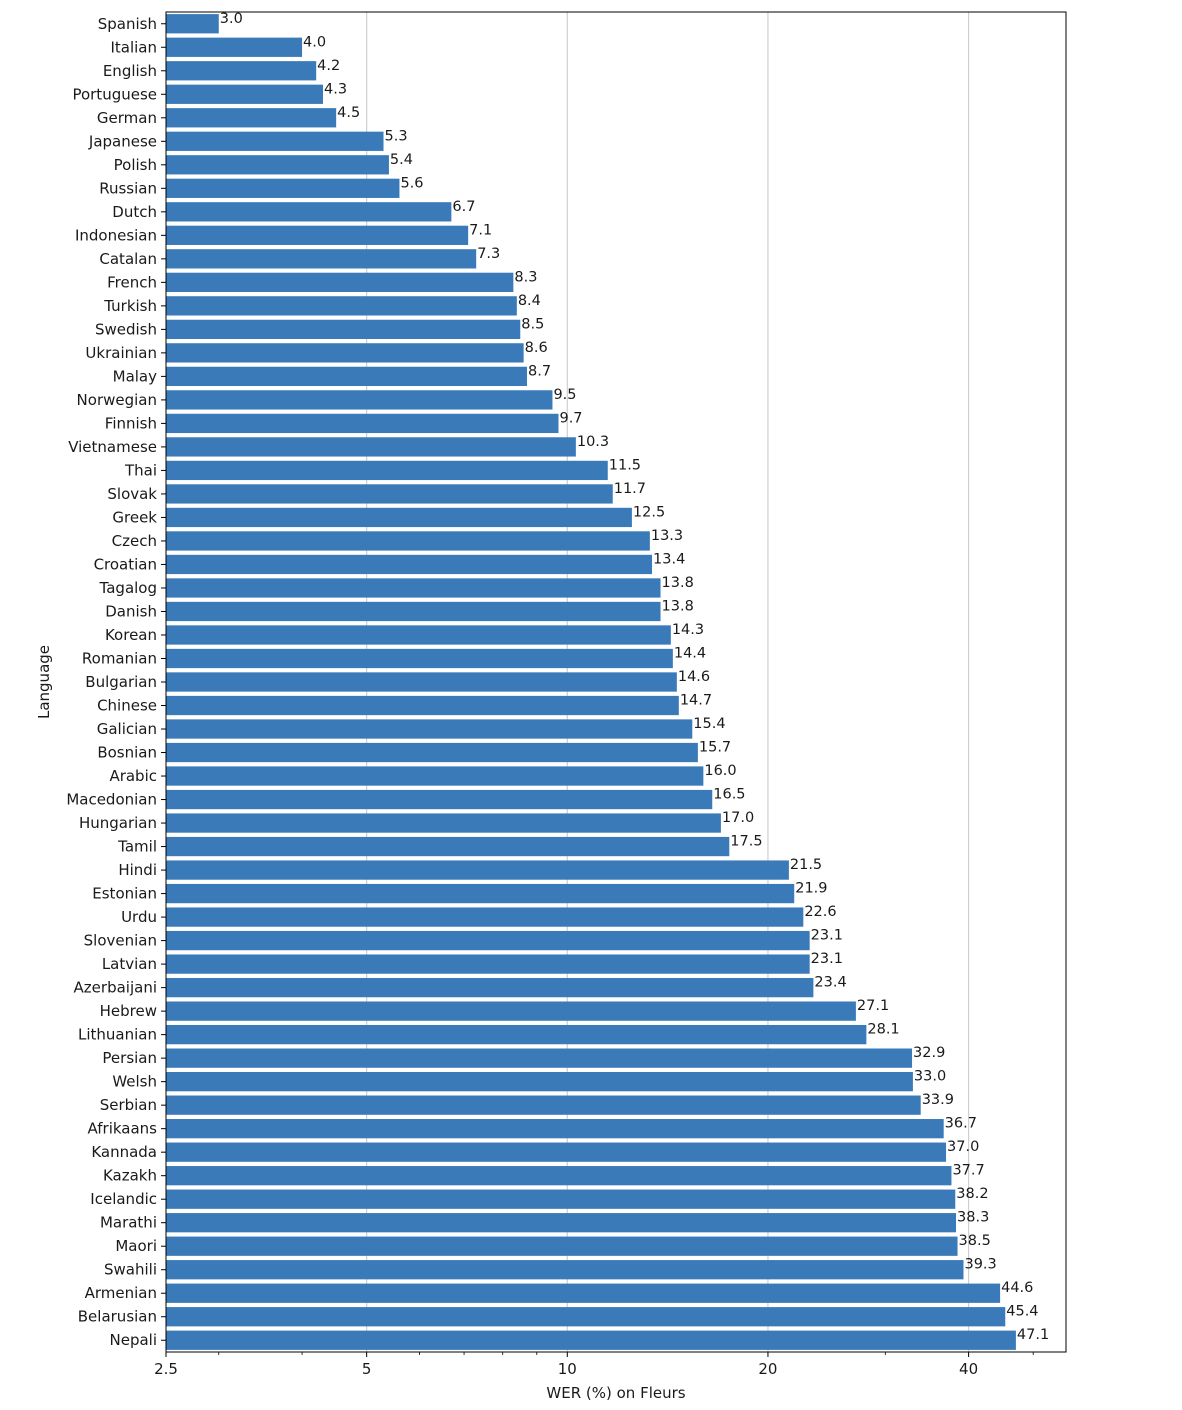  I want to click on y-tick-label: Icelandic, so click(123, 1199).